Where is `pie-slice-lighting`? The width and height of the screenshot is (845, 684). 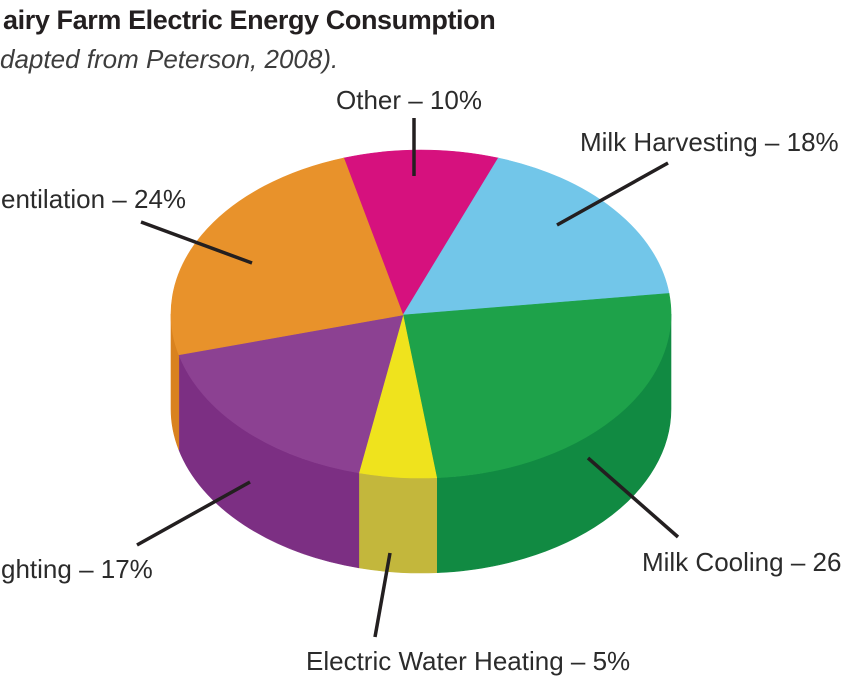
pie-slice-lighting is located at coordinates (291, 394).